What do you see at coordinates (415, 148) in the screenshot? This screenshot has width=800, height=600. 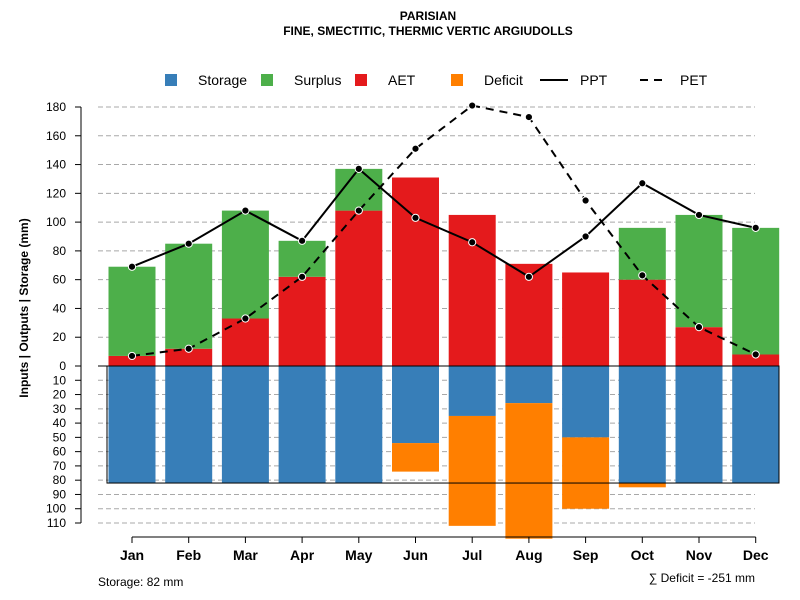 I see `point-pet-jun` at bounding box center [415, 148].